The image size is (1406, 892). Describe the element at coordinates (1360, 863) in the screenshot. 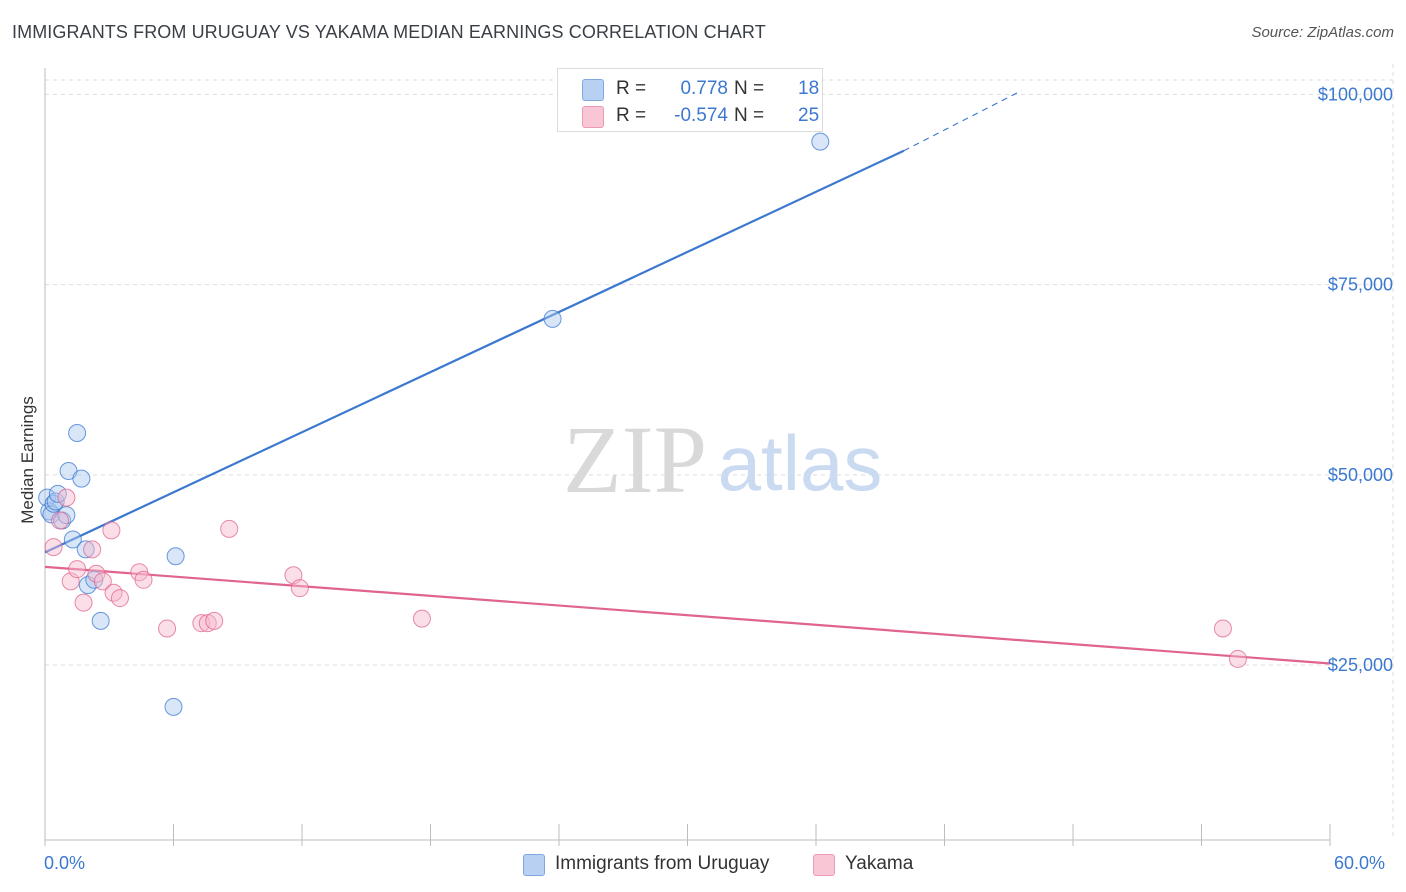

I see `x-tick-label-max: 60.0%` at that location.